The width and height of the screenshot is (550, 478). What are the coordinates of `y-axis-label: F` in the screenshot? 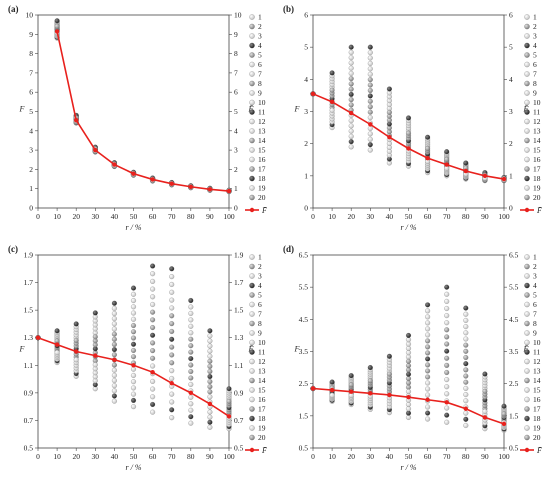 It's located at (297, 349).